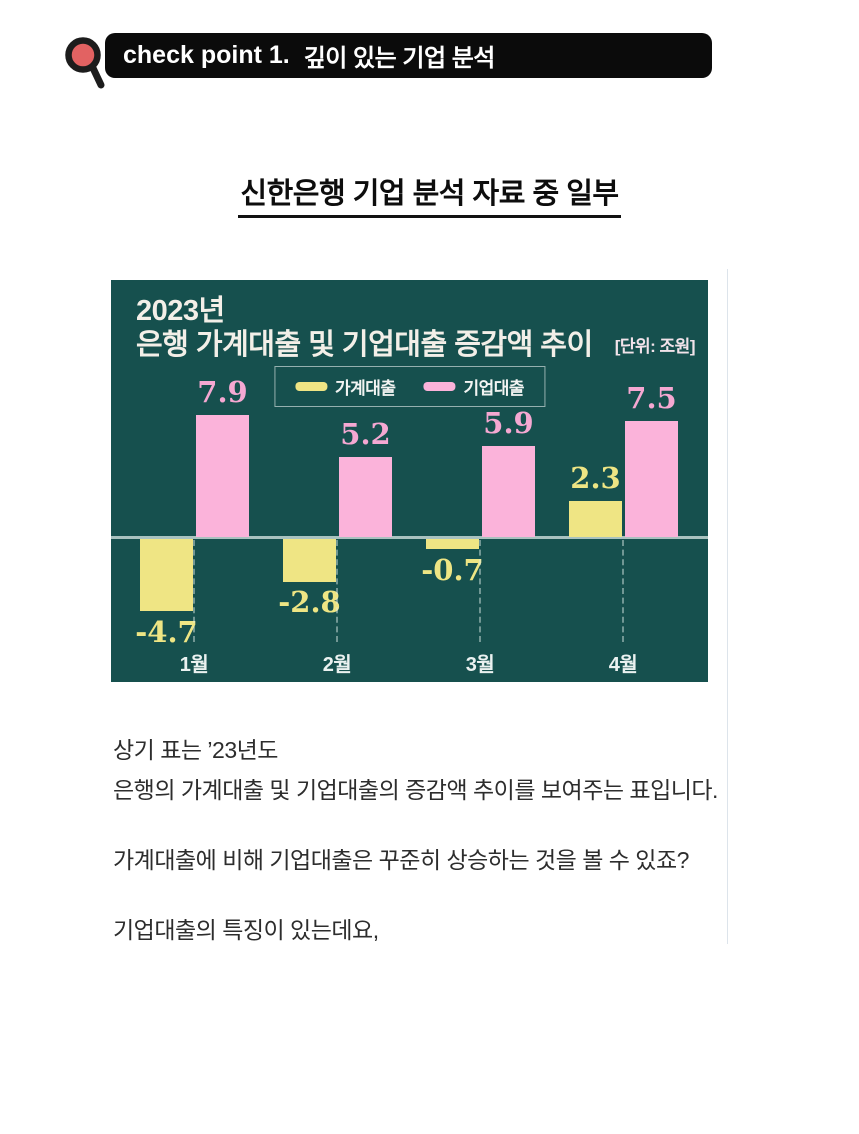 Image resolution: width=859 pixels, height=1134 pixels. What do you see at coordinates (494, 388) in the screenshot?
I see `legend-label-corporate: 기업대출` at bounding box center [494, 388].